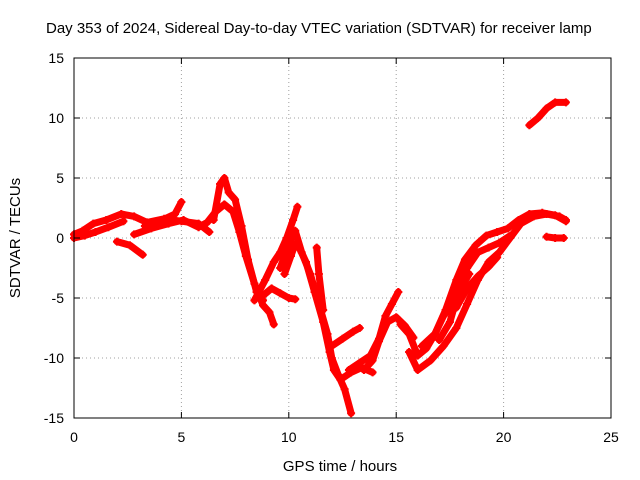 The height and width of the screenshot is (480, 640). I want to click on x-tick-label: 5, so click(182, 437).